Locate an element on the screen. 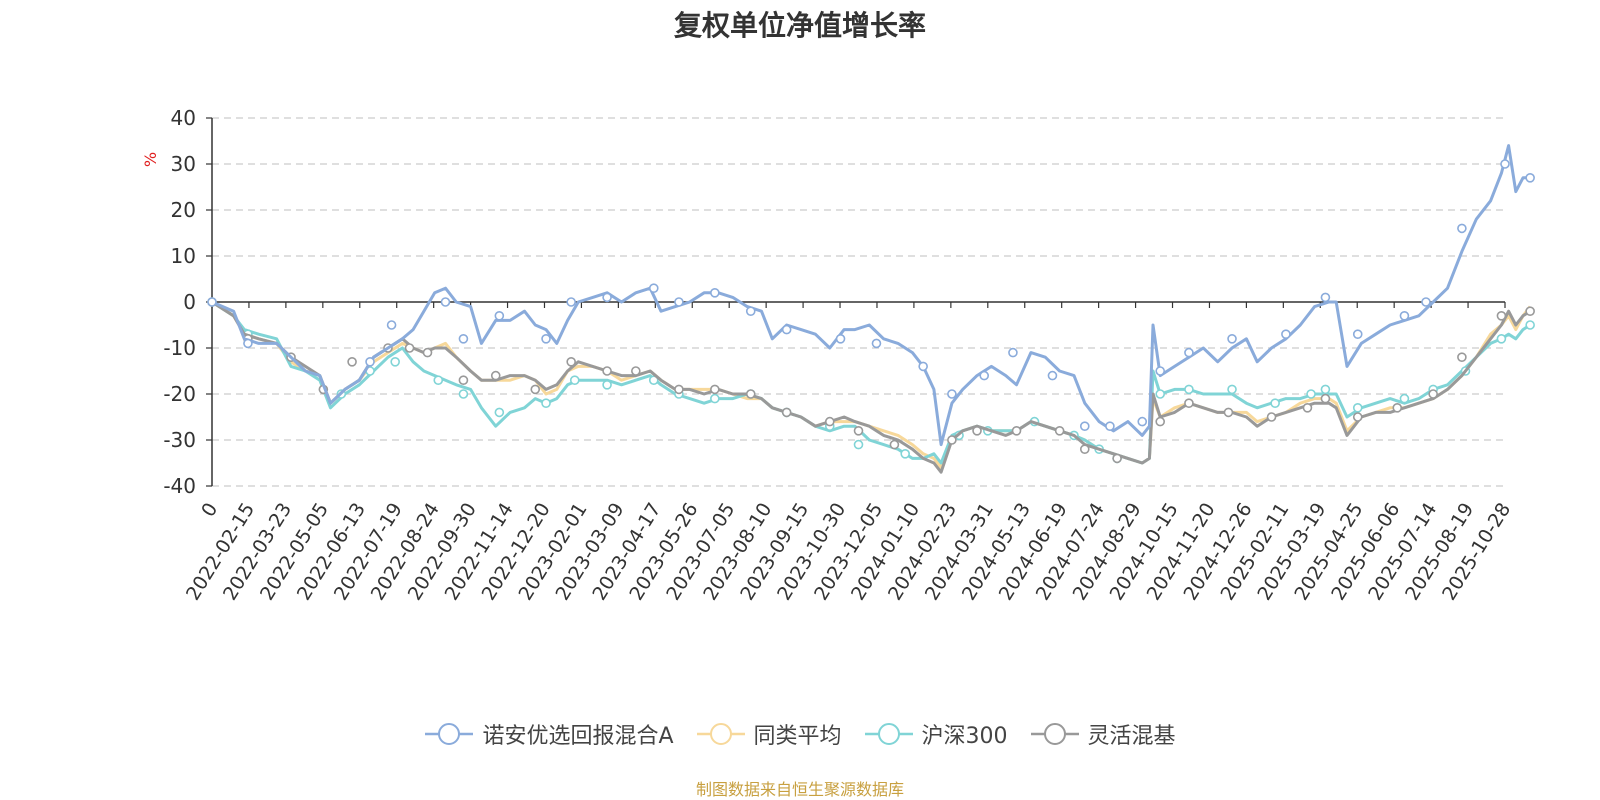  y-axis-ticks: 40 30 20 10 0 -10 -20 -30 -40 is located at coordinates (188, 302).